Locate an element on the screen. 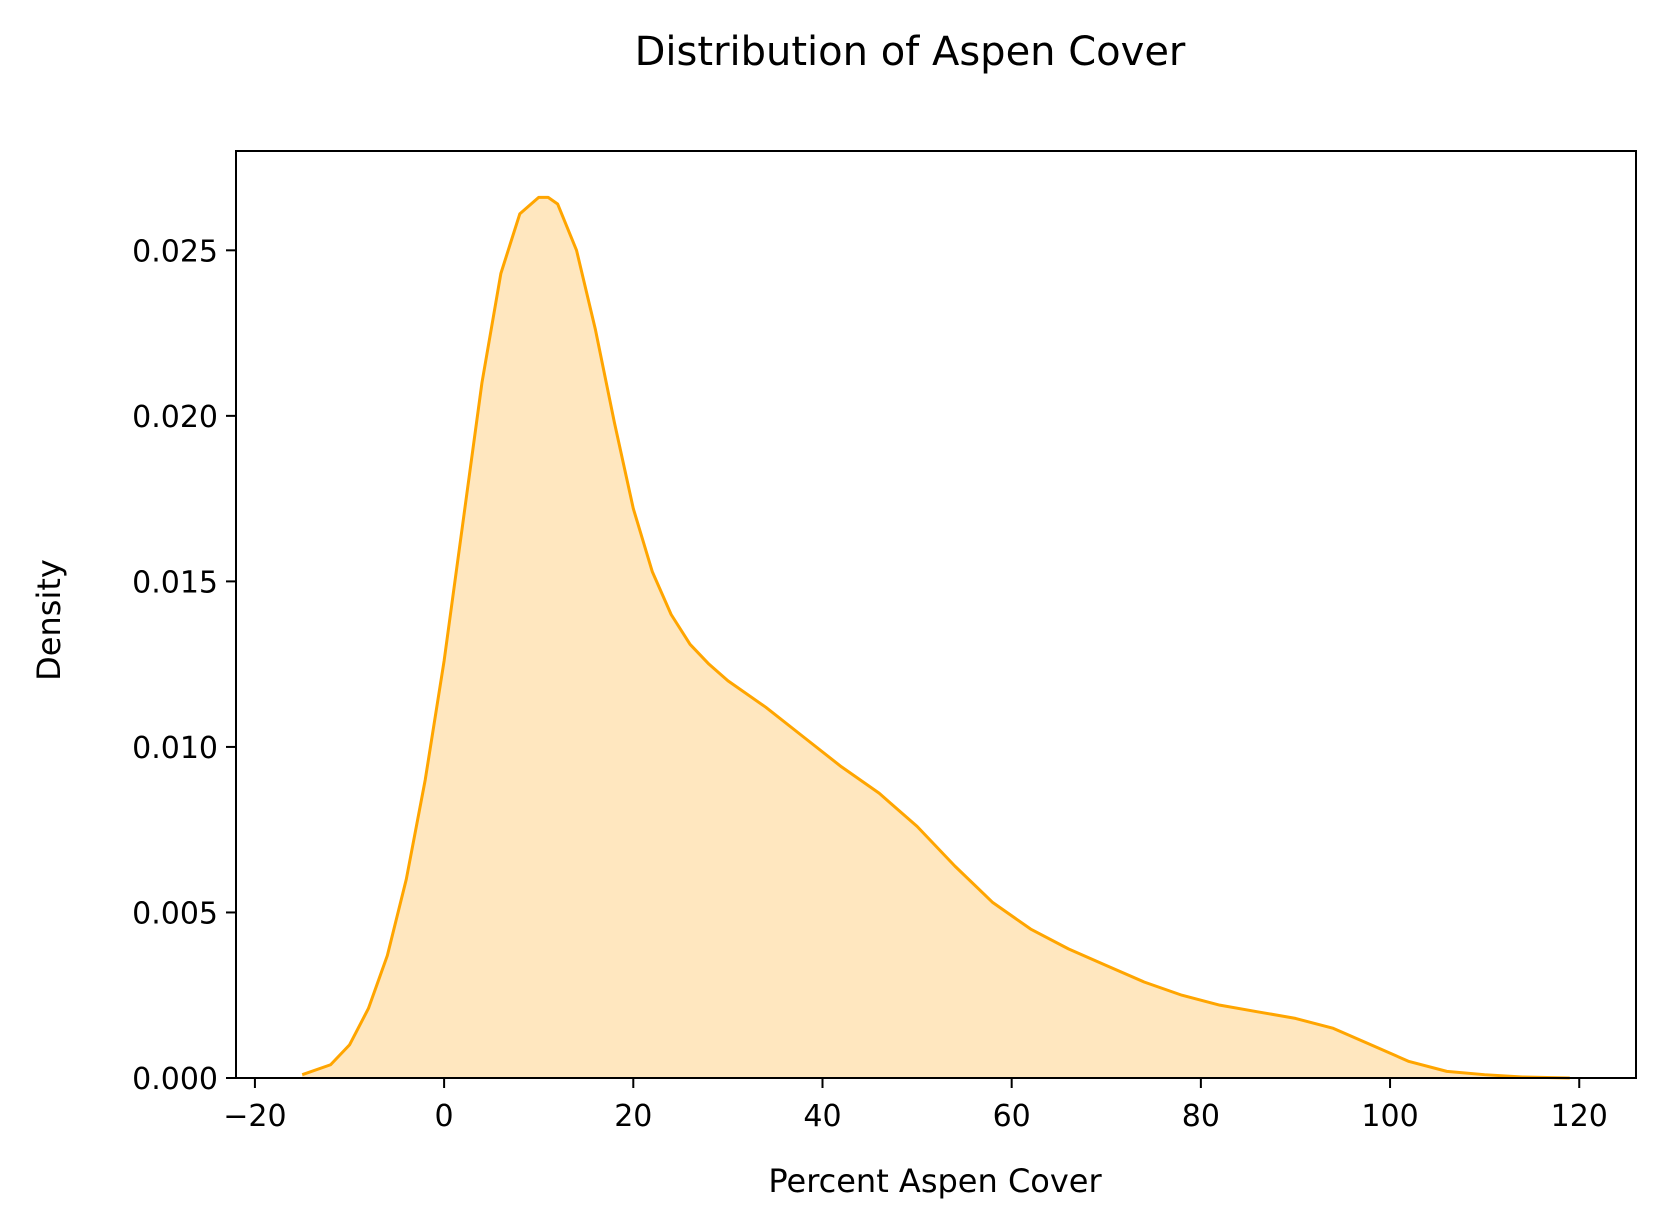 Image resolution: width=1660 pixels, height=1229 pixels. x-tick-label: 120 is located at coordinates (1579, 1116).